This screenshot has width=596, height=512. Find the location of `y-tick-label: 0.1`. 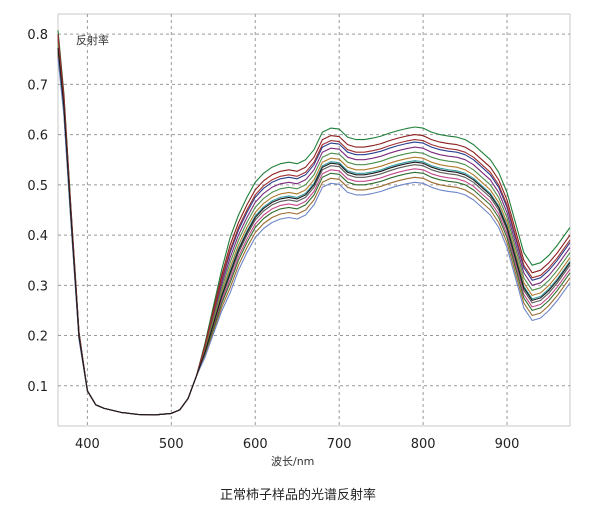

y-tick-label: 0.1 is located at coordinates (37, 387).